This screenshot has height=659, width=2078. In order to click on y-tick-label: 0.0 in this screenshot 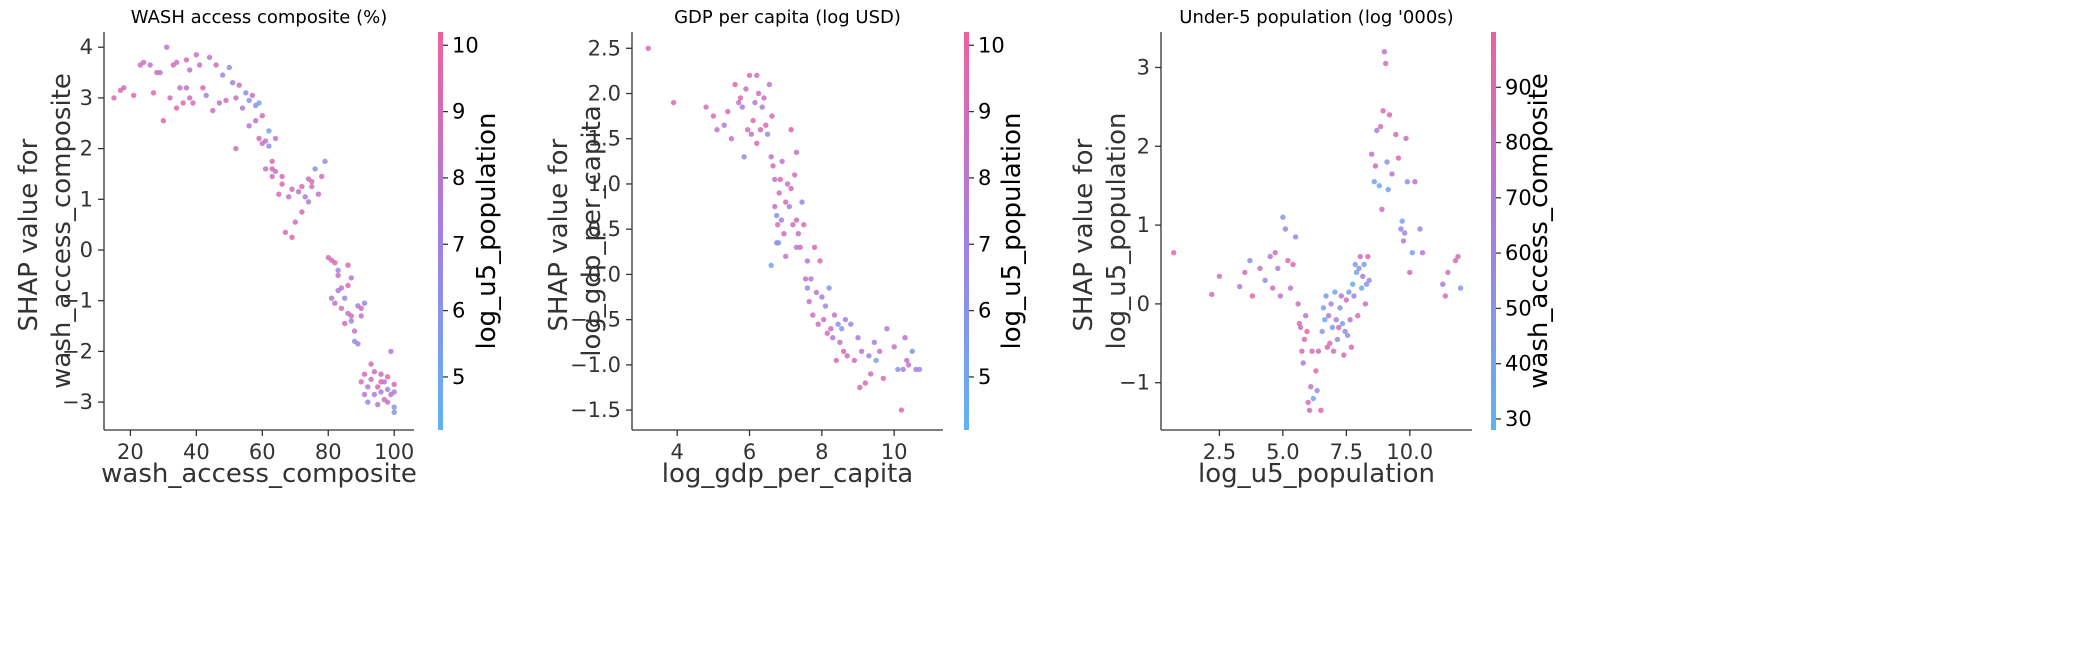, I will do `click(604, 274)`.